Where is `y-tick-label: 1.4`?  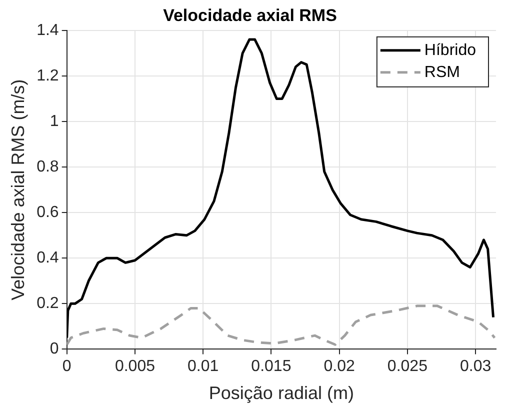 y-tick-label: 1.4 is located at coordinates (47, 30).